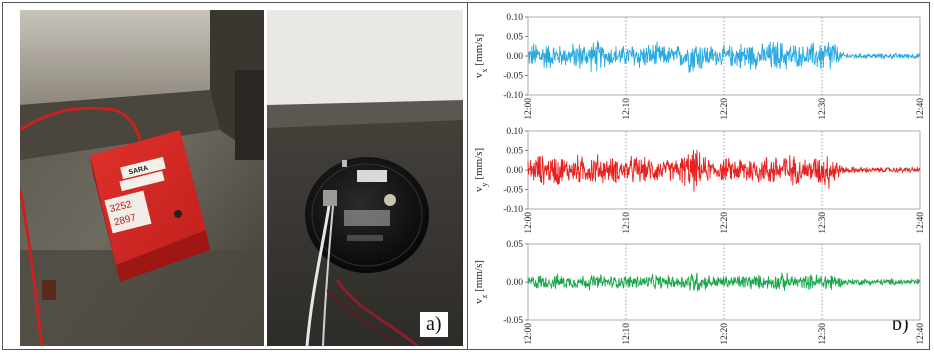  What do you see at coordinates (725, 334) in the screenshot?
I see `xtick-label-vz-2: 12:20` at bounding box center [725, 334].